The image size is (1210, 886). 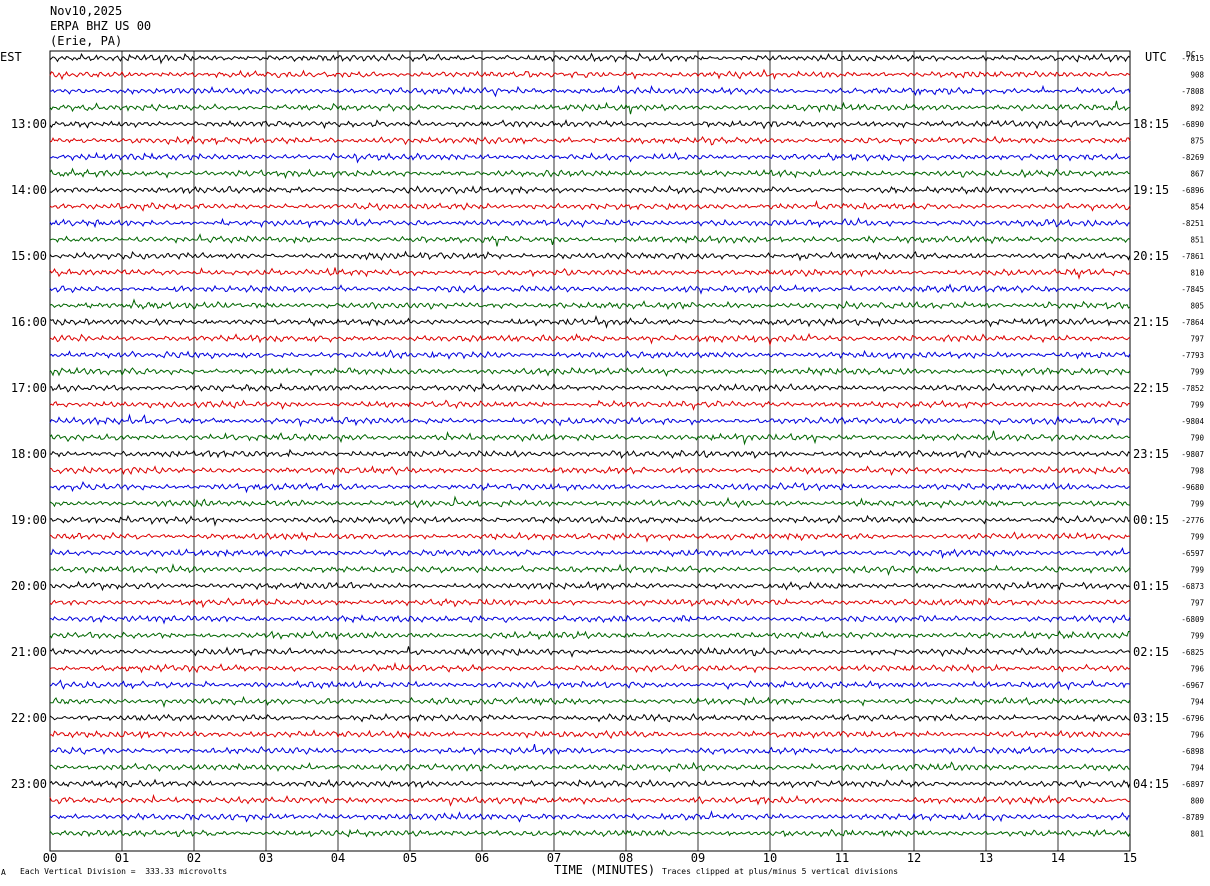 What do you see at coordinates (50, 858) in the screenshot?
I see `x-tick-label: 00` at bounding box center [50, 858].